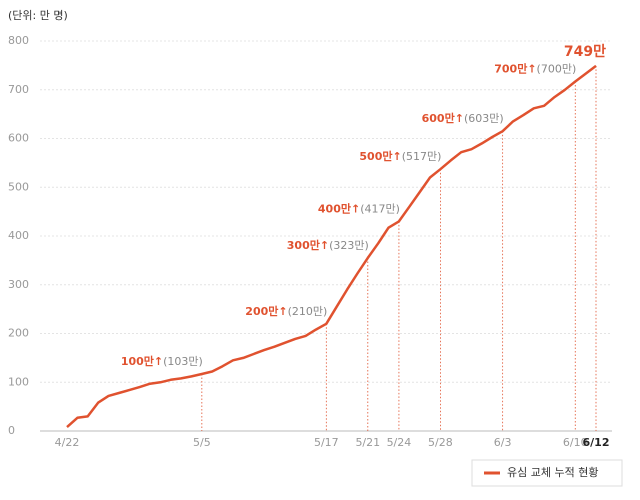 The image size is (640, 500). I want to click on annotation: 400만↑(417만), so click(359, 208).